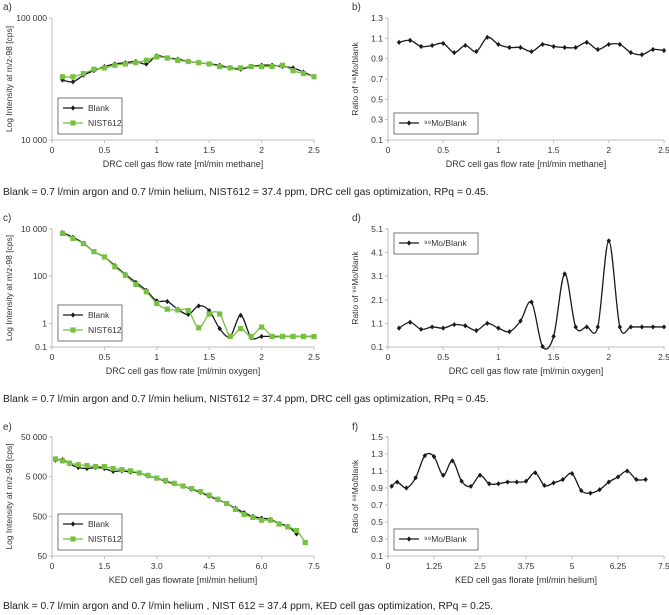  I want to click on legend-label-d-0: ⁹⁸Mo/Blank, so click(445, 243).